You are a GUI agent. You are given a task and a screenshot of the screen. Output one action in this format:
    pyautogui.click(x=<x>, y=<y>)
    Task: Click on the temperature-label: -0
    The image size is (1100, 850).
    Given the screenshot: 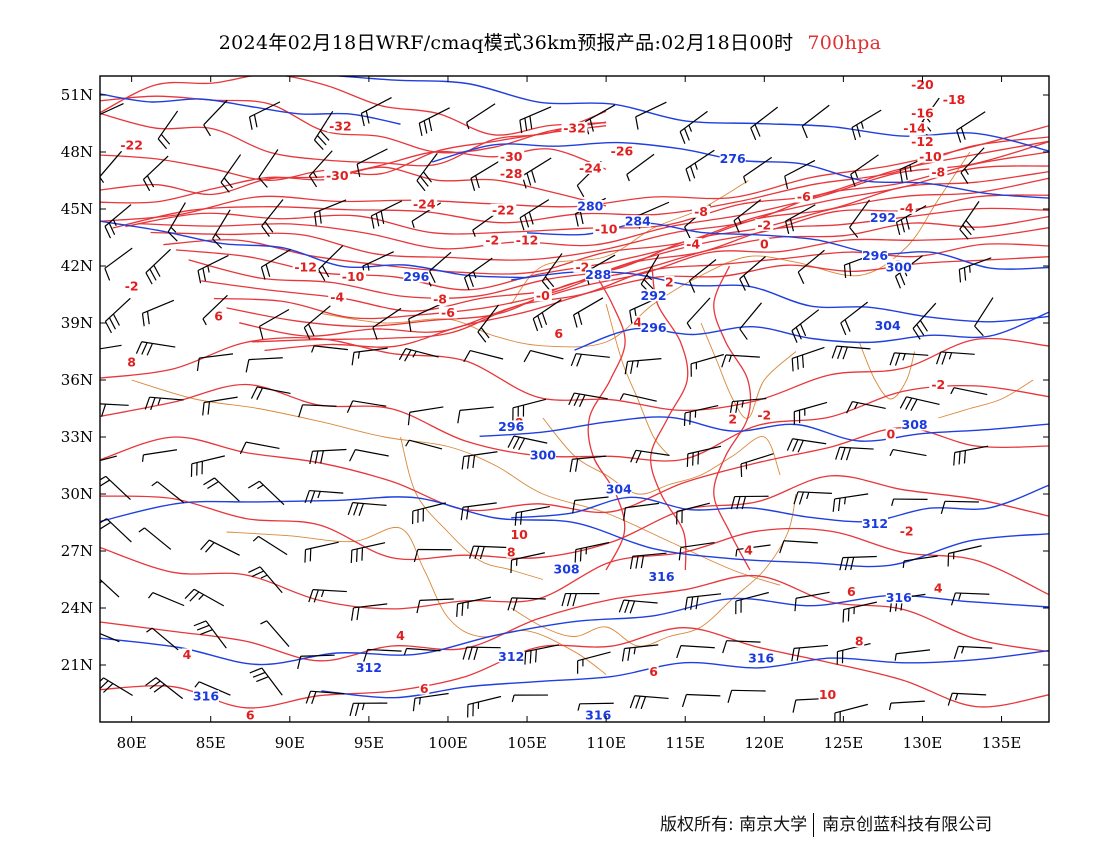 What is the action you would take?
    pyautogui.click(x=543, y=295)
    